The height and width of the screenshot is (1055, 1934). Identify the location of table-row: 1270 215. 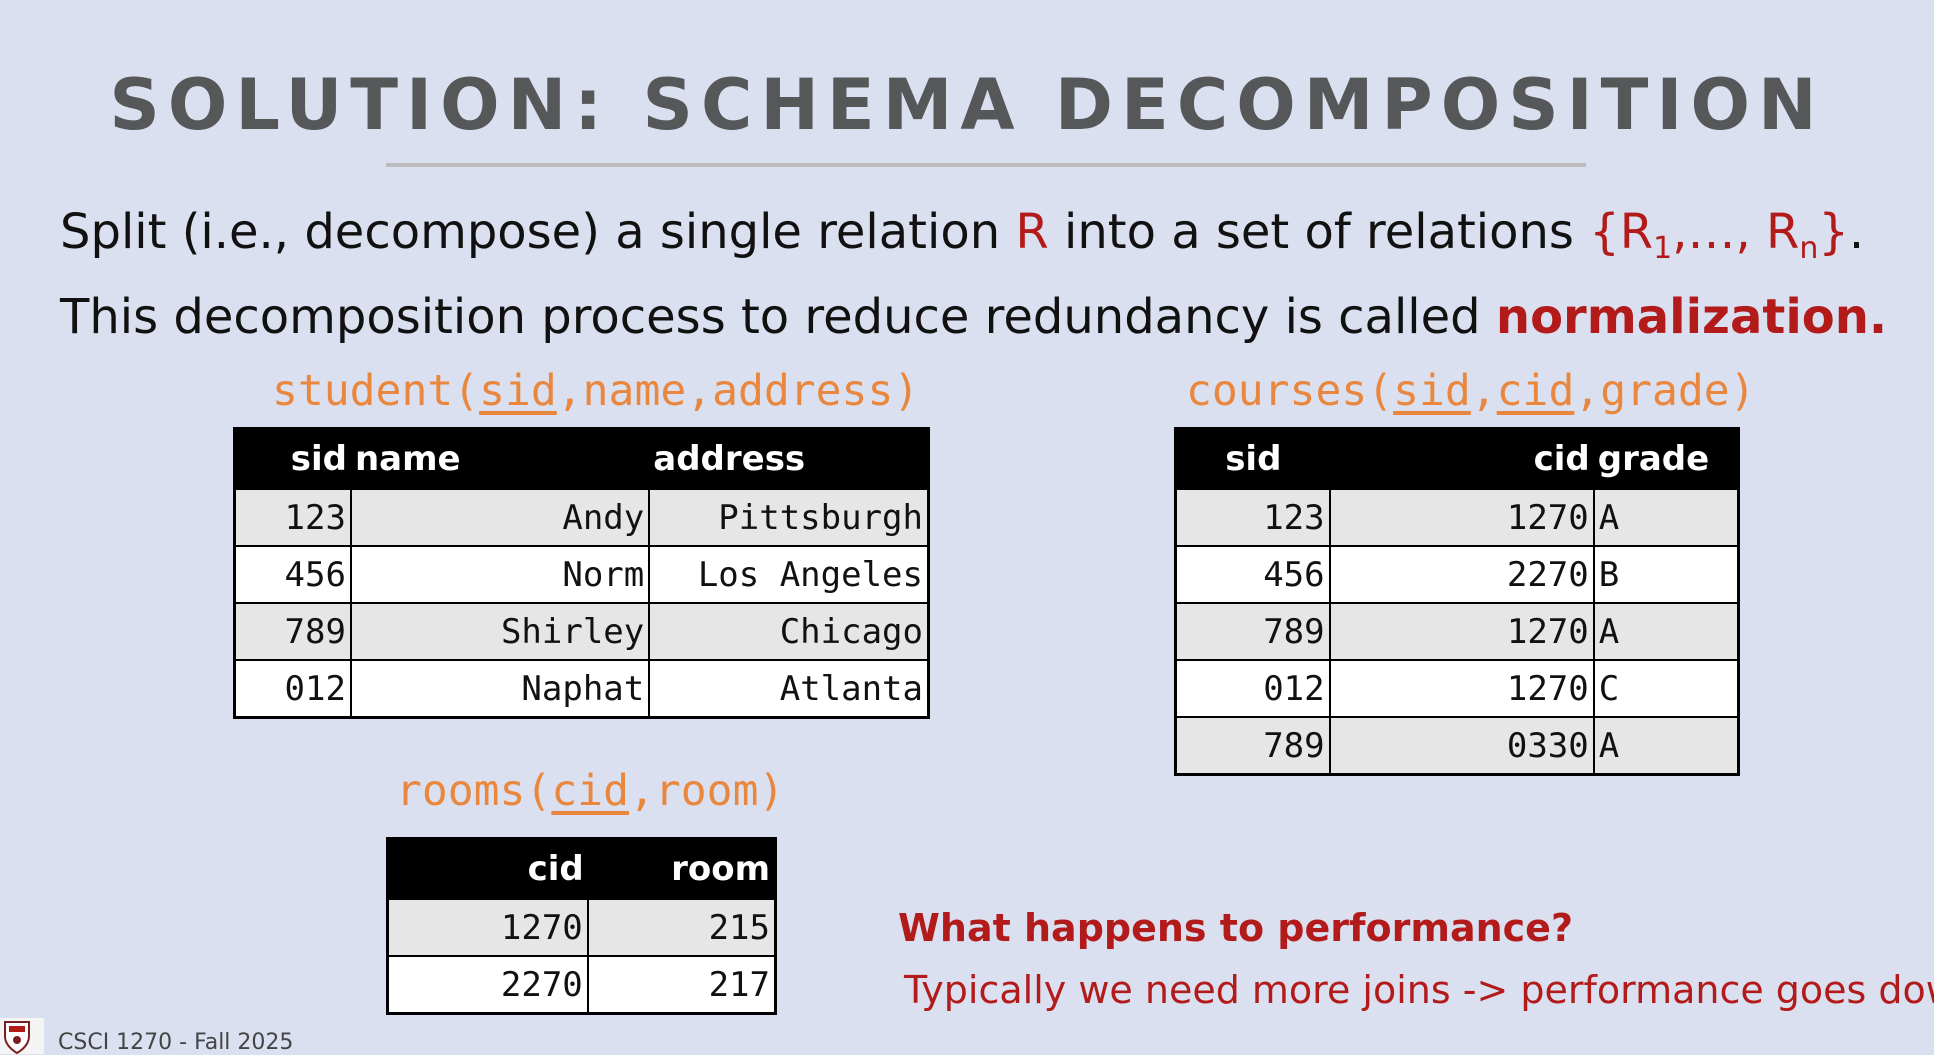
(581, 927).